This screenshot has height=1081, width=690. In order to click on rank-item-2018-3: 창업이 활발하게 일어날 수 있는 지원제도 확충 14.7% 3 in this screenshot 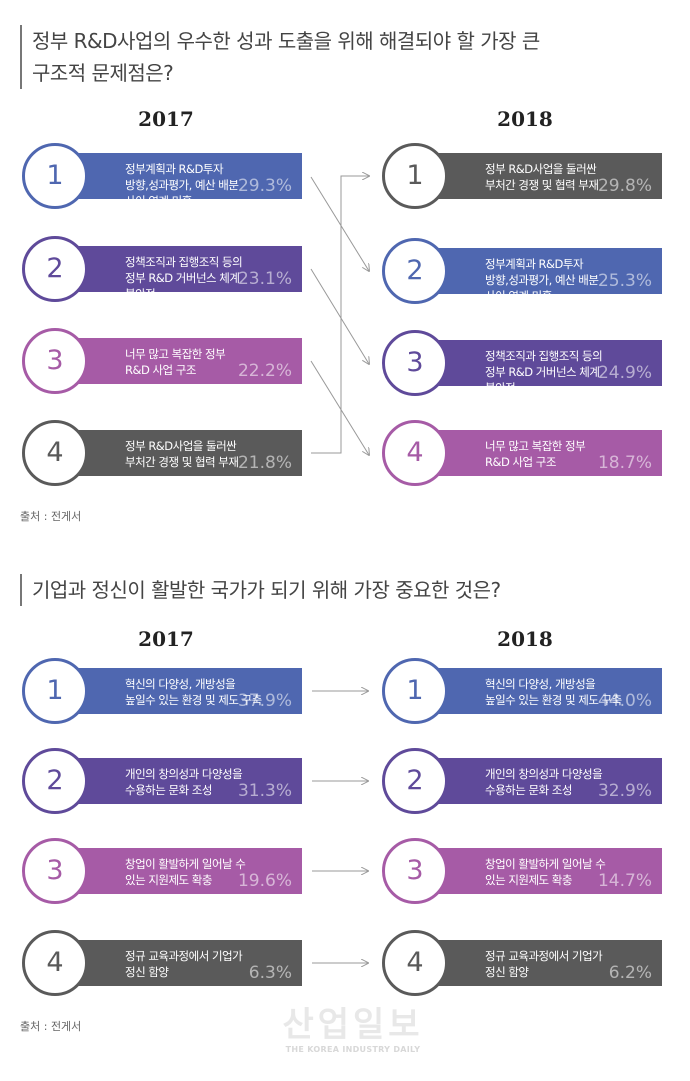, I will do `click(522, 871)`.